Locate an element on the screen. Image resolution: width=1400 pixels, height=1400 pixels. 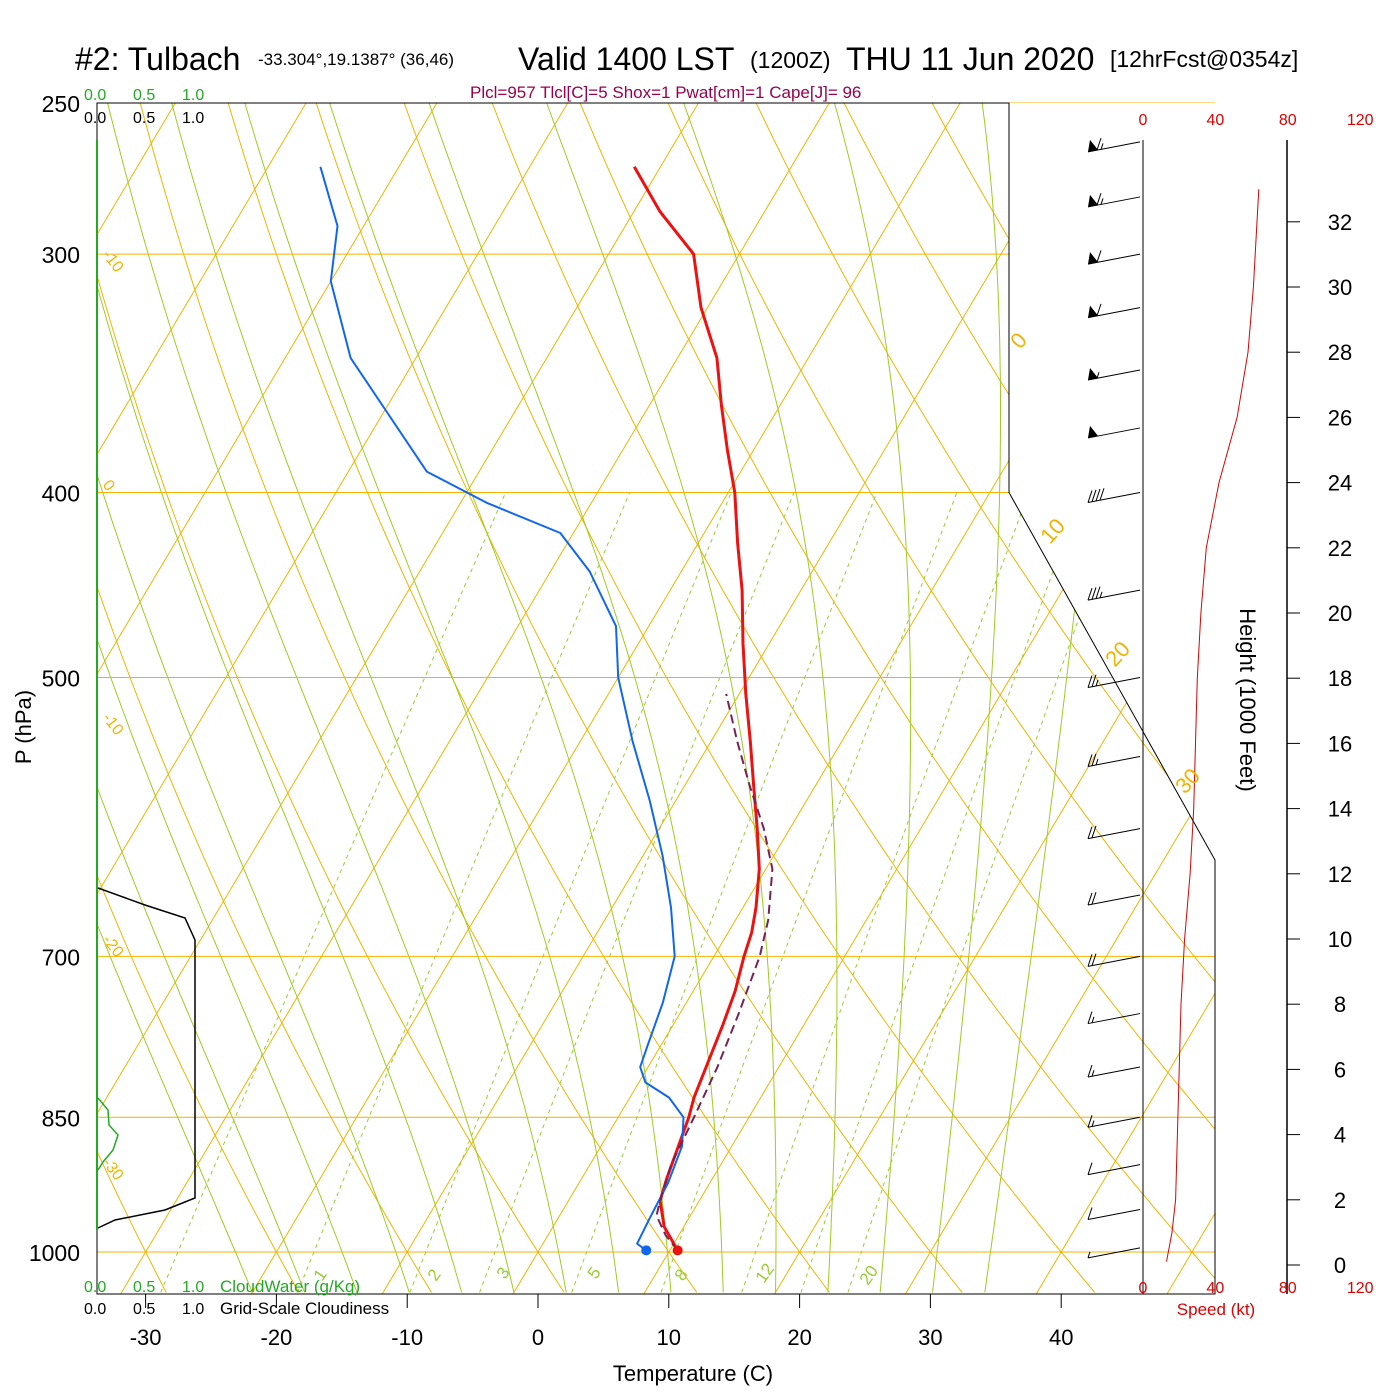
height-tick-label: 32 is located at coordinates (1340, 222).